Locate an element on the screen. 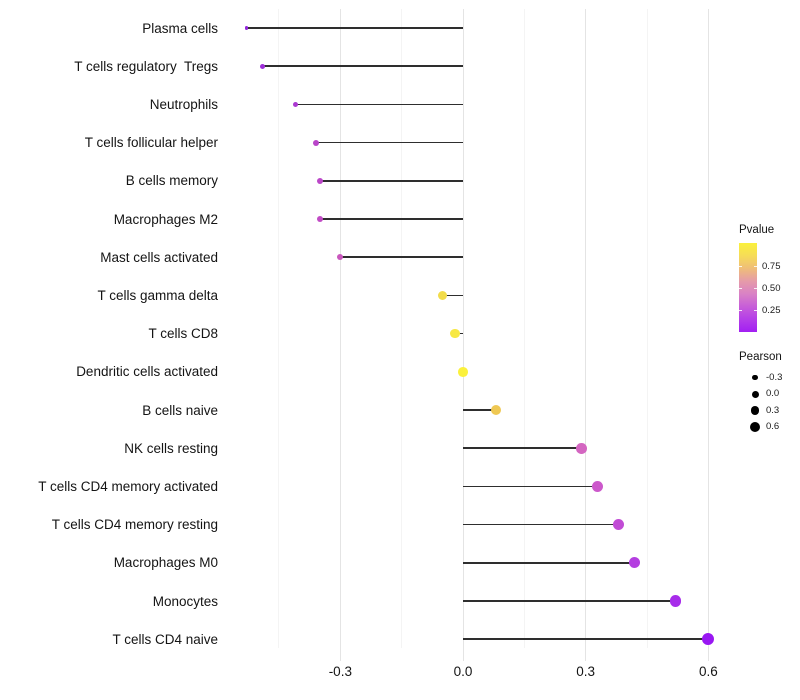  pvalue-tick-label: 0.25 is located at coordinates (771, 310).